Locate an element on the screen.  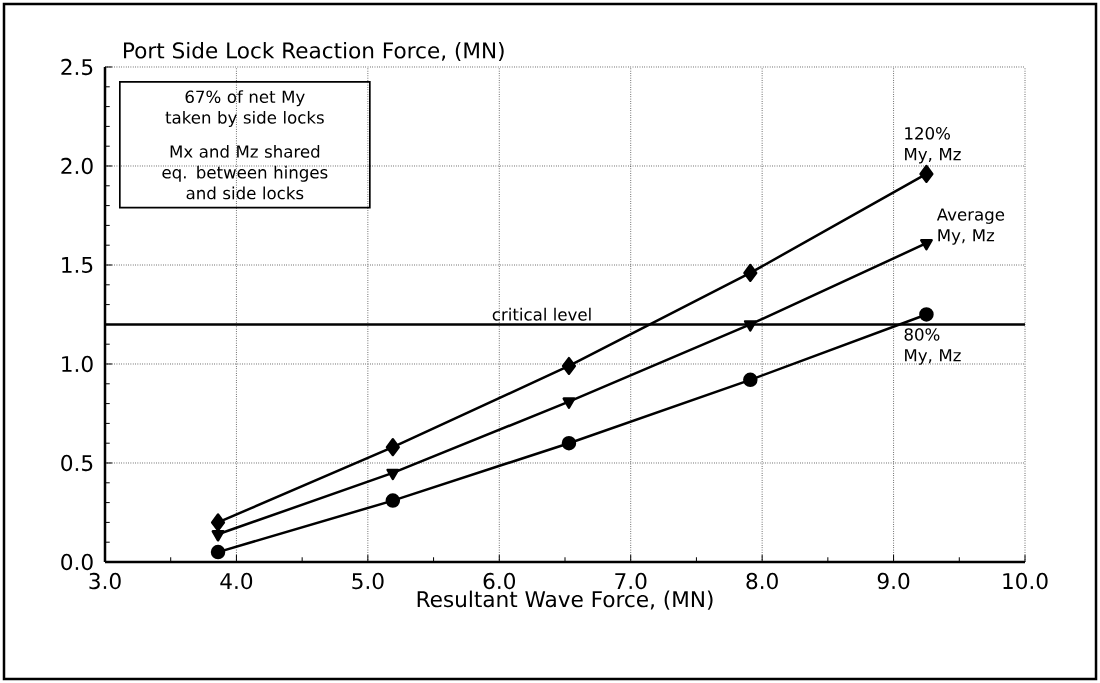
x-axis-title: Resultant Wave Force, (MN) is located at coordinates (565, 600).